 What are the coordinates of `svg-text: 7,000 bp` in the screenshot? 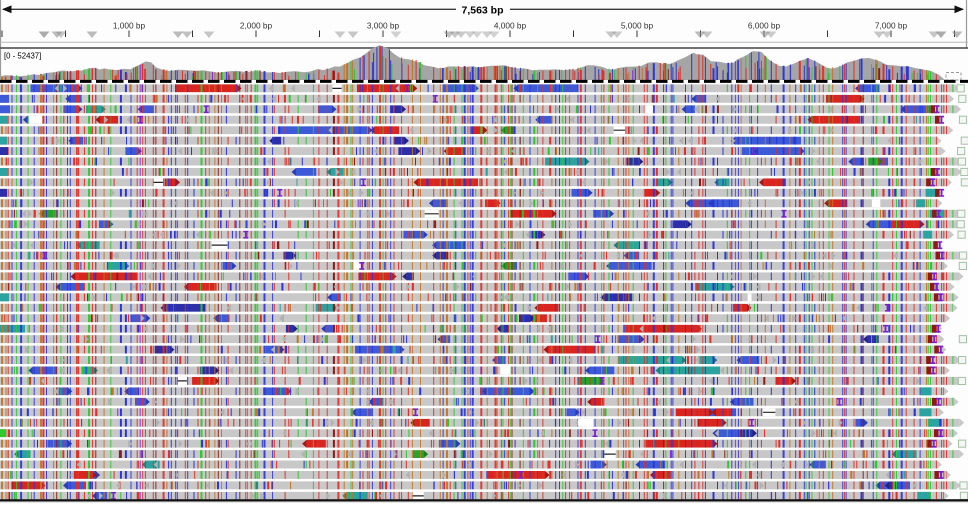 It's located at (891, 26).